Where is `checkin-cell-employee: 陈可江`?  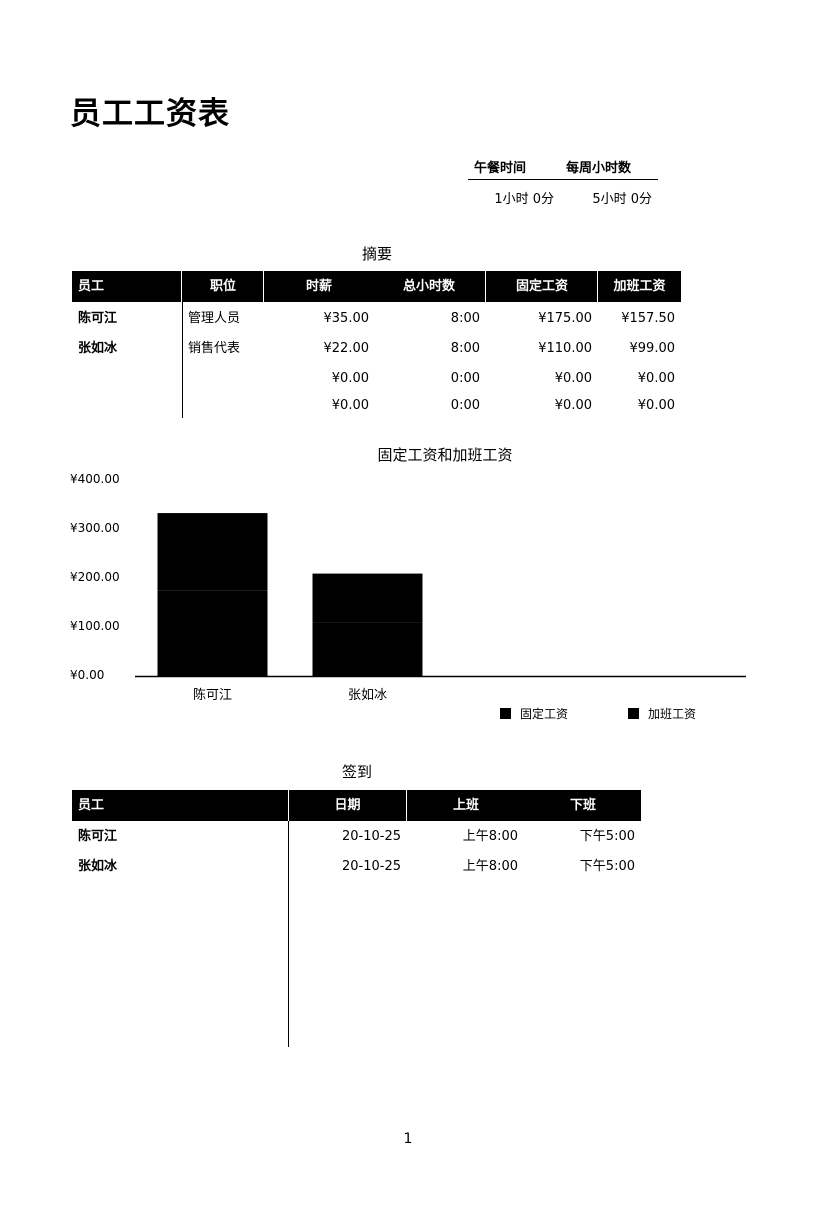 checkin-cell-employee: 陈可江 is located at coordinates (98, 836).